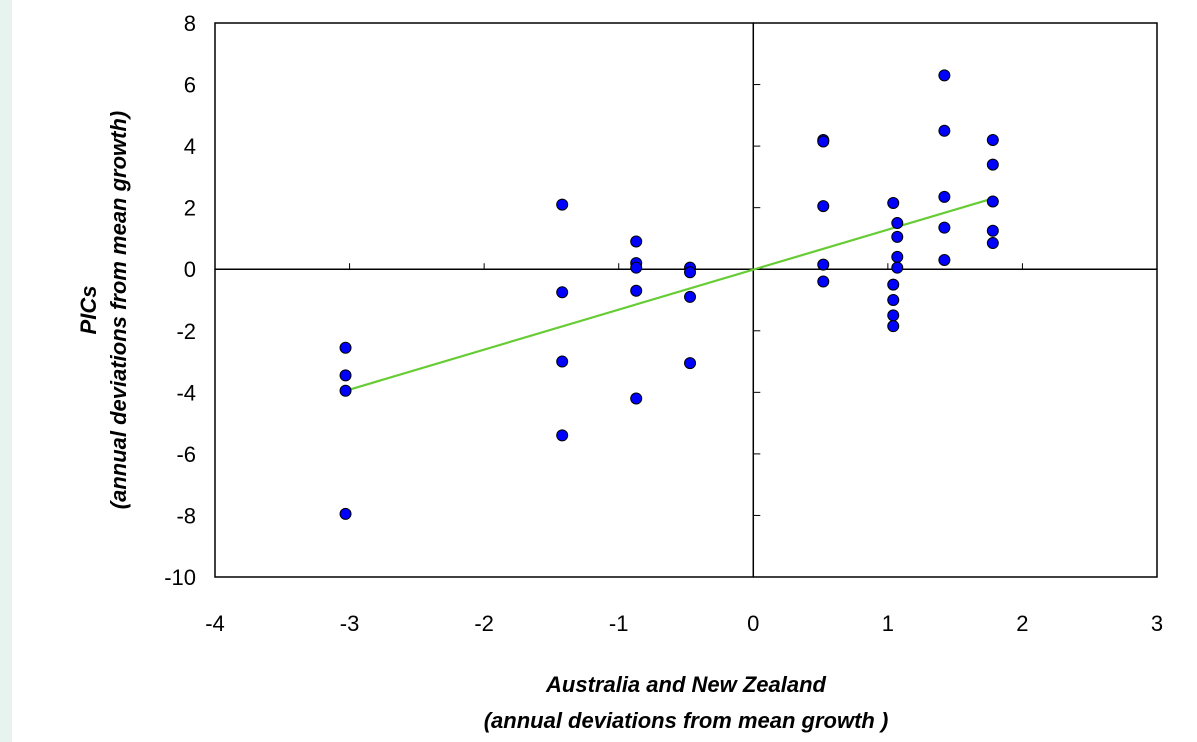 This screenshot has width=1197, height=742. I want to click on y-tick-labels: -10 -8 -6 -4 -2 0 2 4 6 8, so click(180, 300).